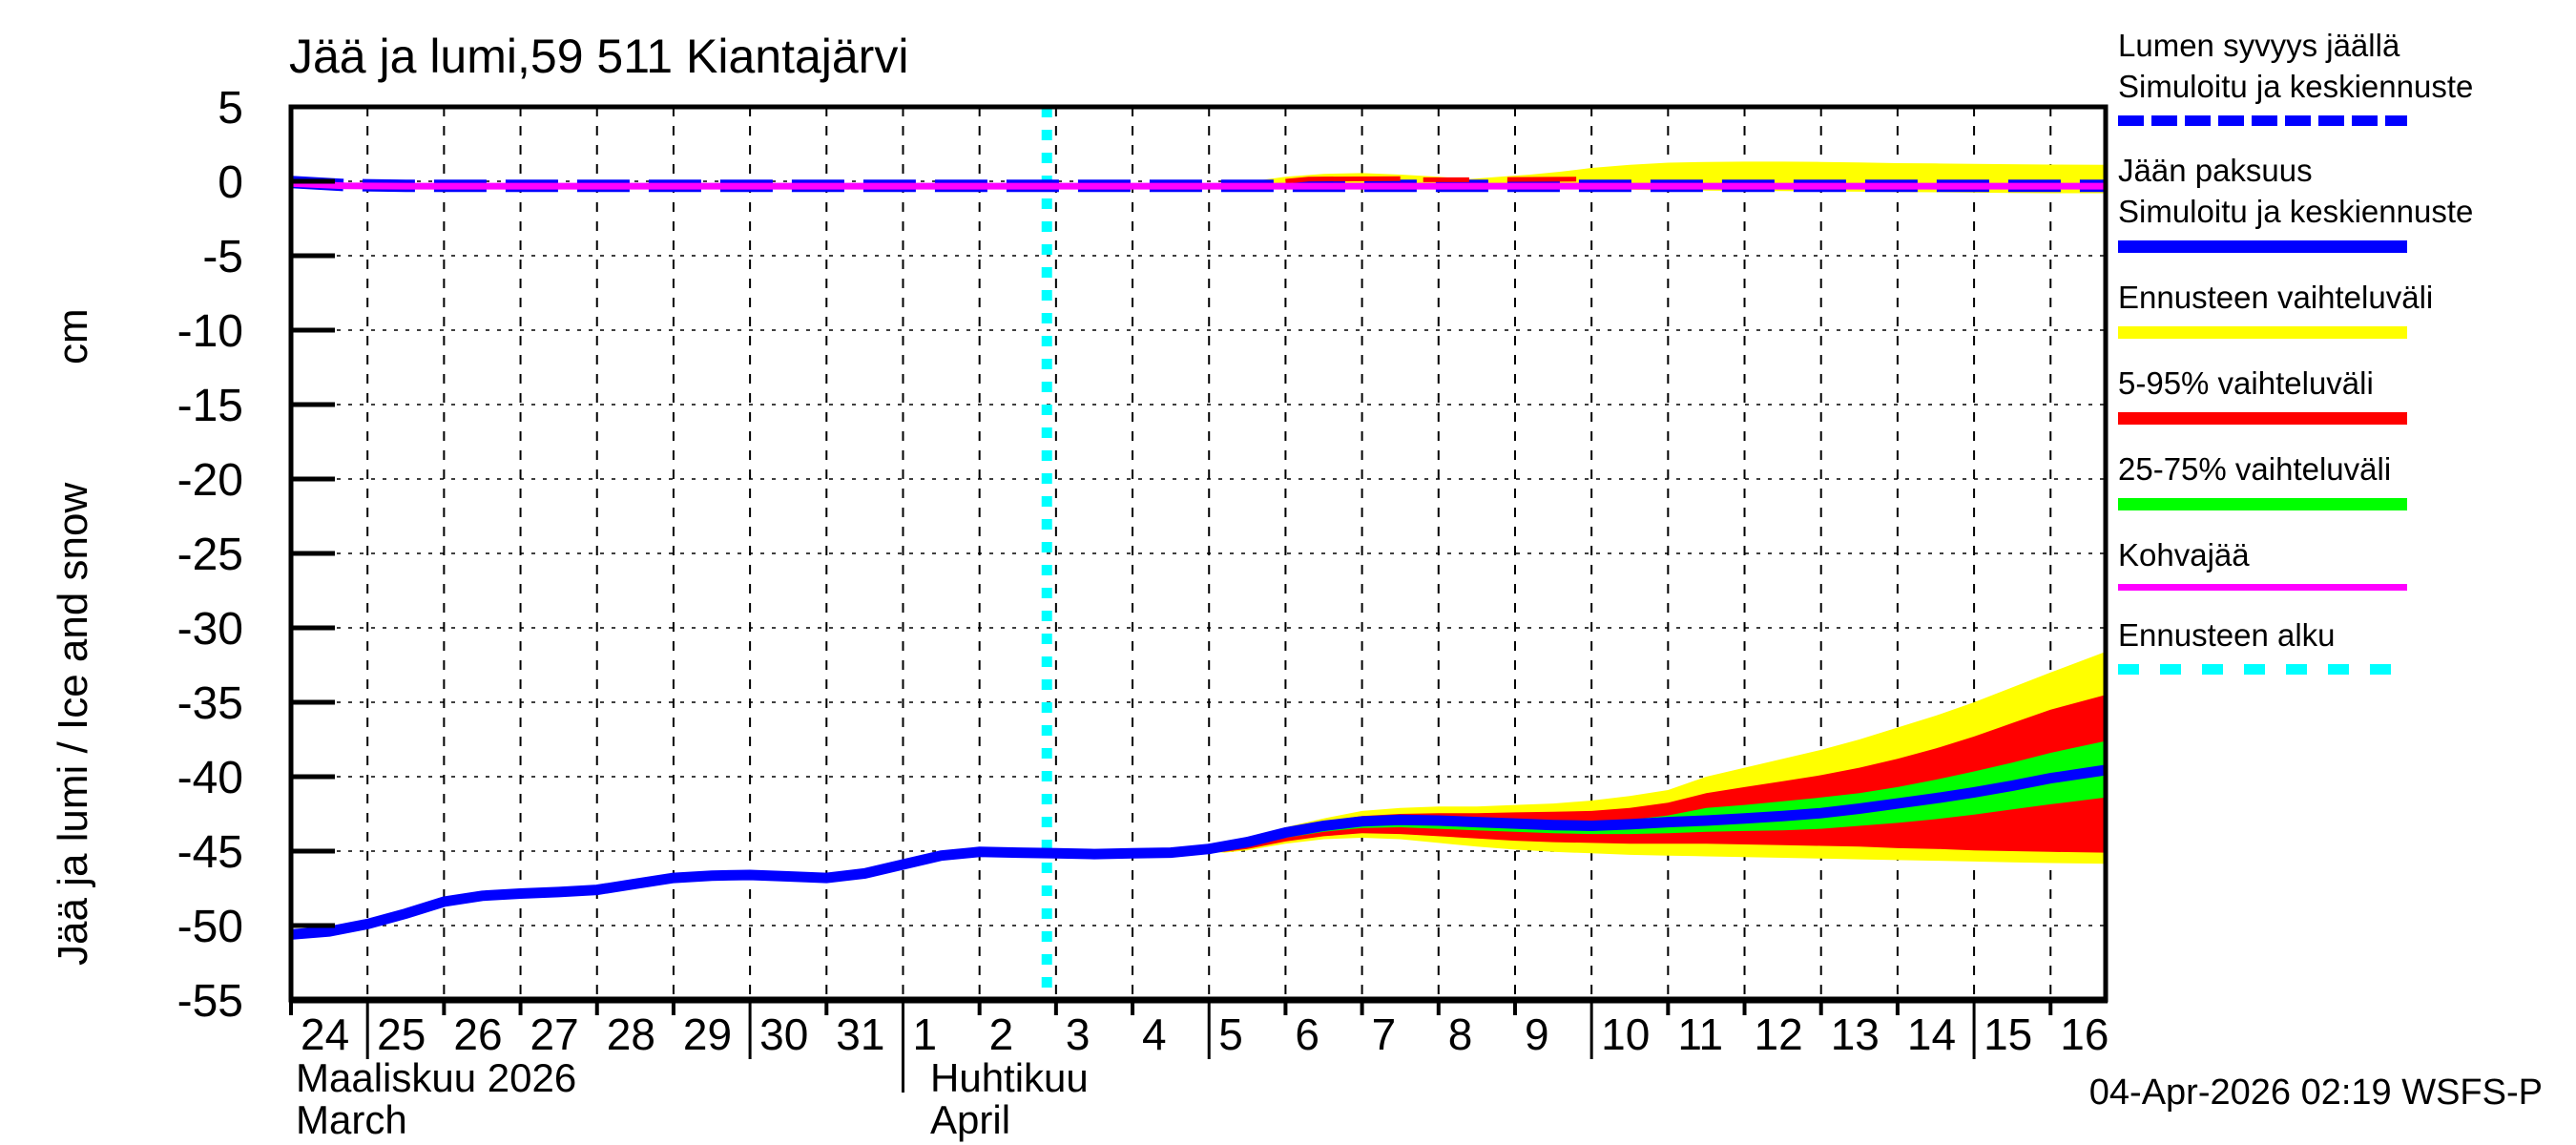  What do you see at coordinates (783, 1034) in the screenshot?
I see `x-tick-label: 30` at bounding box center [783, 1034].